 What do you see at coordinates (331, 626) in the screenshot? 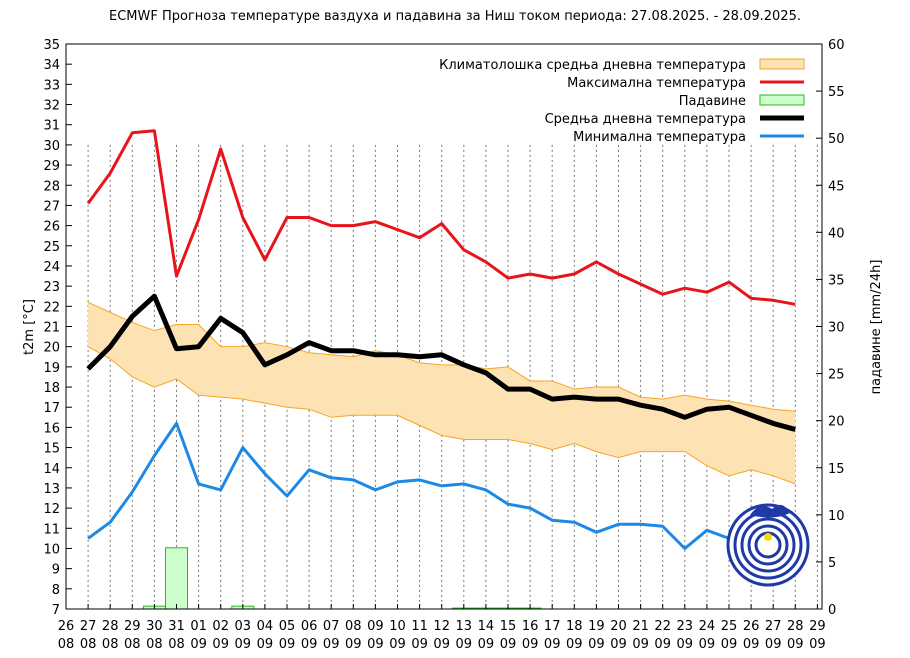
I see `x-tick-day: 07` at bounding box center [331, 626].